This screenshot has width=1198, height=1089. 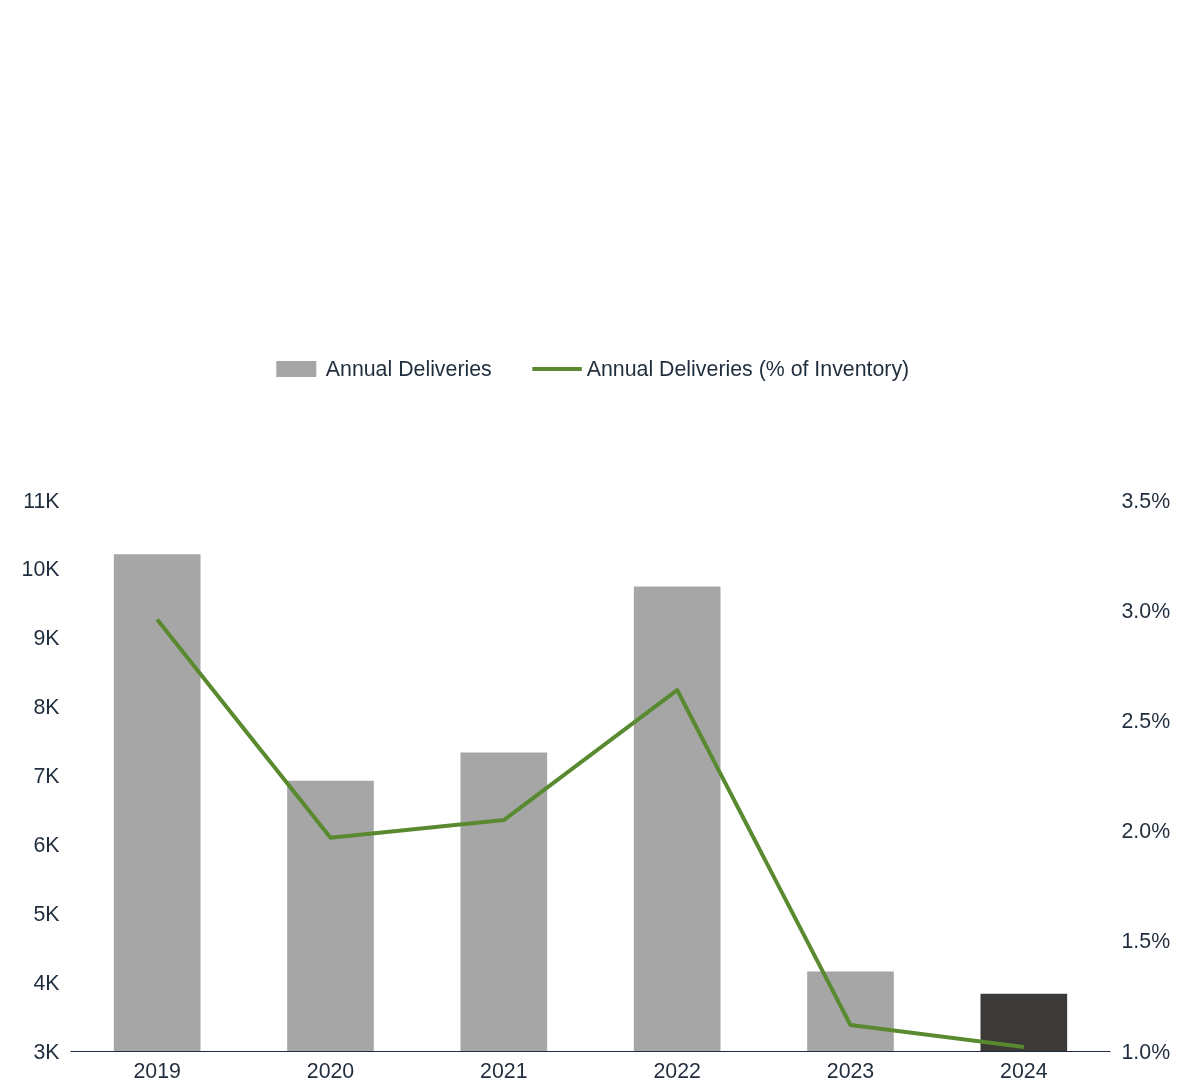 I want to click on y2-tick-label: 2.0%, so click(x=1146, y=831).